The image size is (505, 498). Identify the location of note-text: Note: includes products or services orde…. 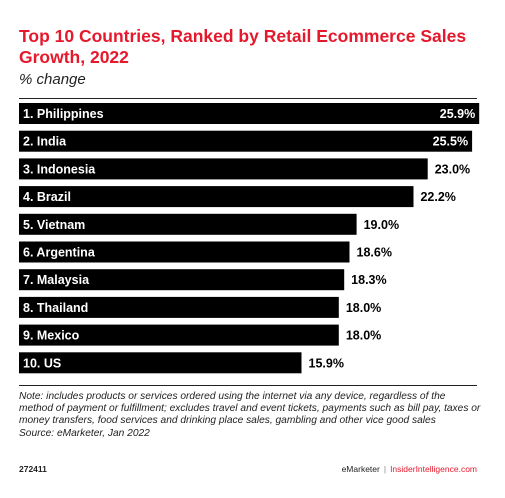
(250, 409).